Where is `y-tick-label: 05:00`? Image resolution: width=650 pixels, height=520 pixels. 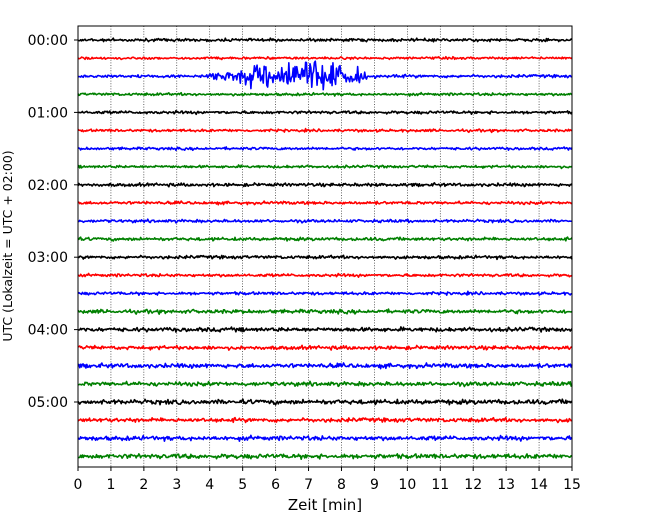 y-tick-label: 05:00 is located at coordinates (48, 403).